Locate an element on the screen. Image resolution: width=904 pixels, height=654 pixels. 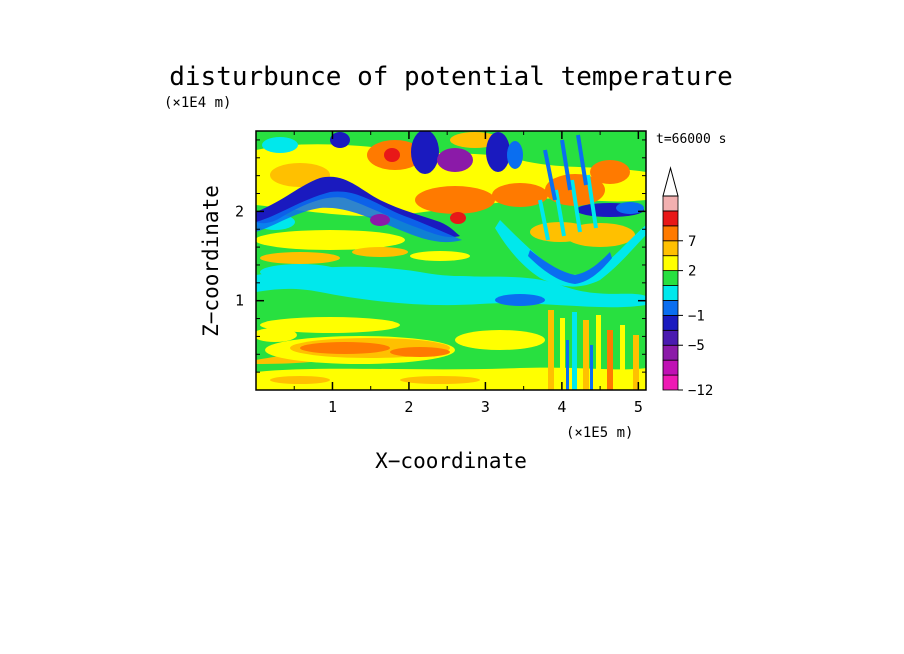
y-axis-label: Z−coordinate is located at coordinates (211, 261).